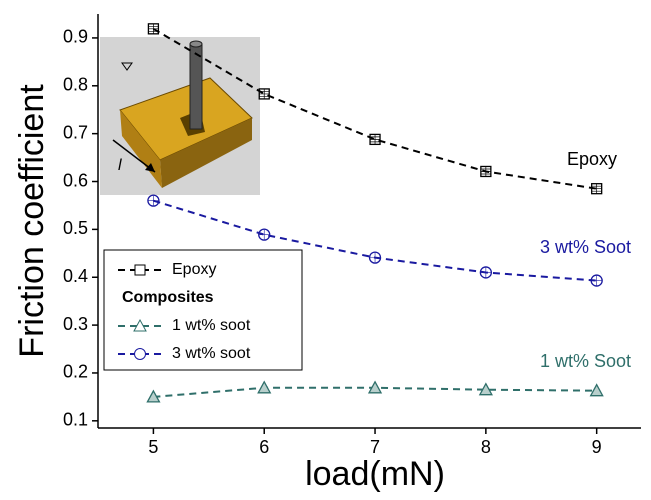  What do you see at coordinates (168, 297) in the screenshot?
I see `legend-group-title: Composites` at bounding box center [168, 297].